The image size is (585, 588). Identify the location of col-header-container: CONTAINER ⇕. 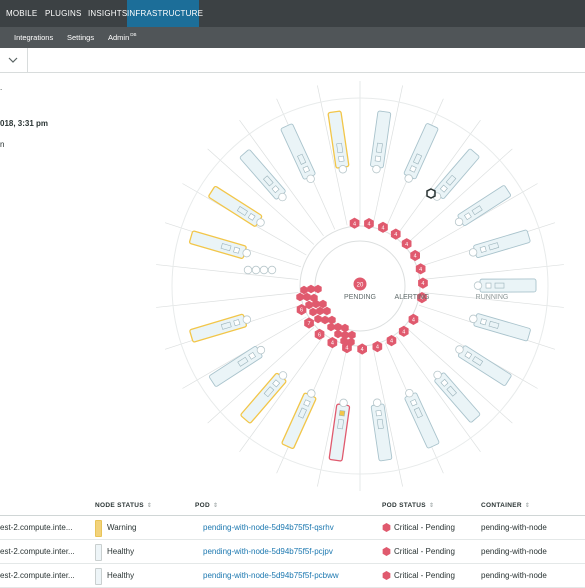
(506, 505).